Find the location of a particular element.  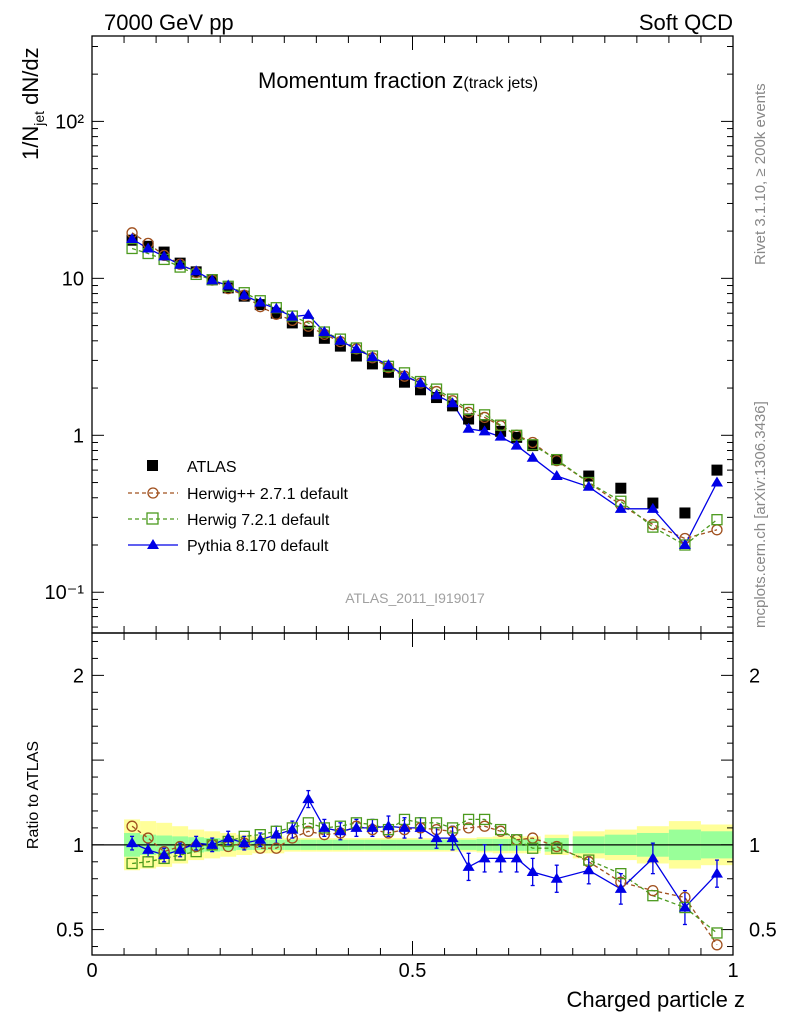

legend-marker-herwig7 is located at coordinates (152, 518).